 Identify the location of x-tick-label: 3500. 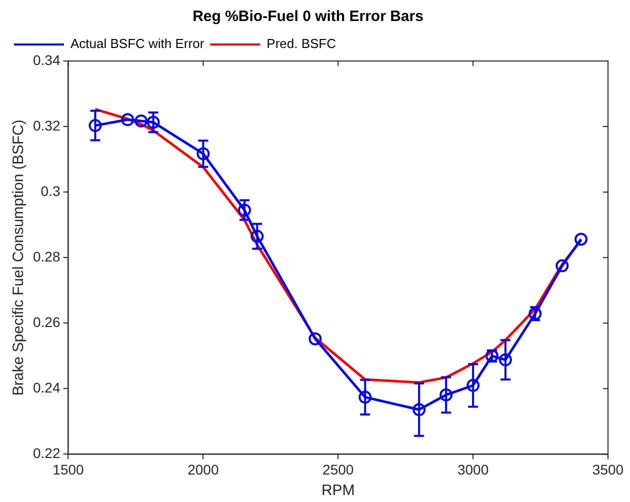
(608, 469).